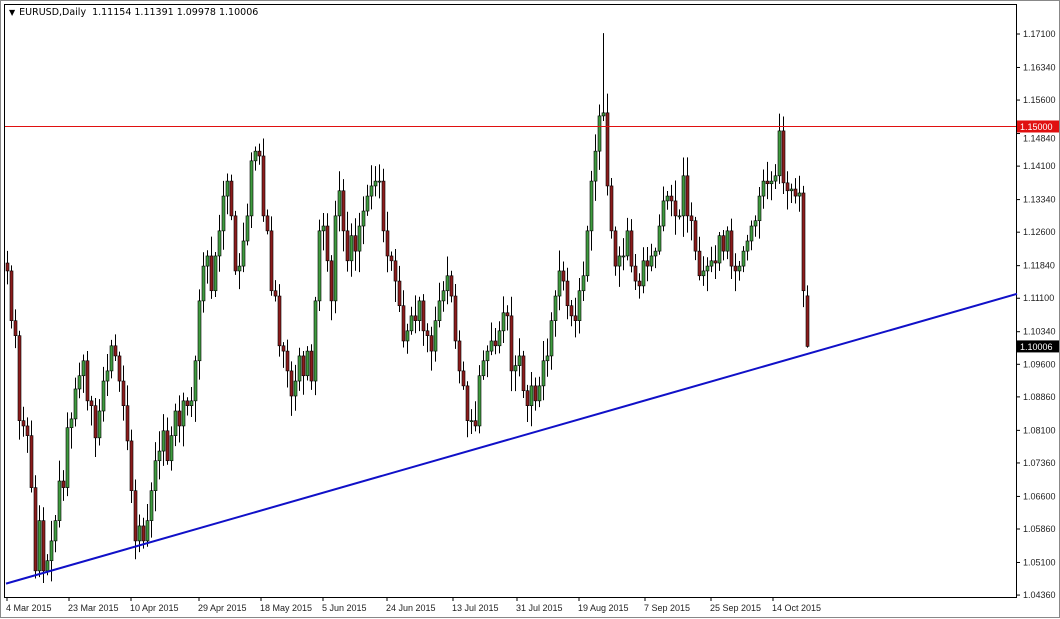 The height and width of the screenshot is (619, 1060). Describe the element at coordinates (1039, 166) in the screenshot. I see `y-tick-label: 1.14100` at that location.